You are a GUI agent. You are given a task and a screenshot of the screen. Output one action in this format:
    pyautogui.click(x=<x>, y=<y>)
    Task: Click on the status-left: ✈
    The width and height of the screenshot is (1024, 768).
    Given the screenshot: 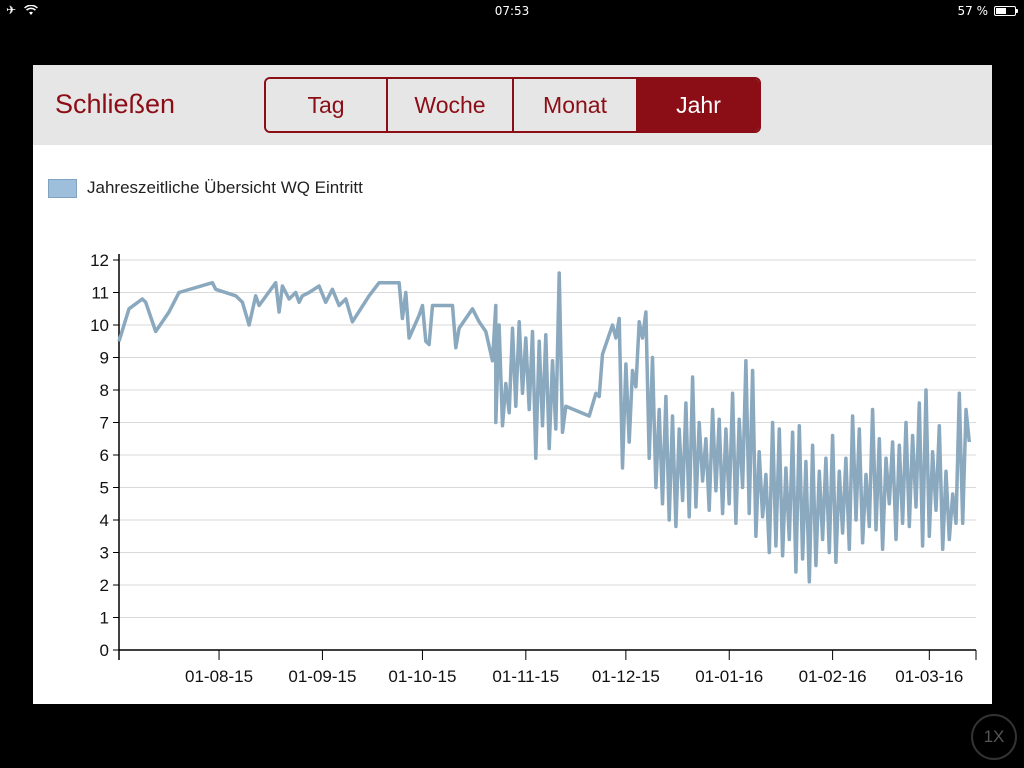 What is the action you would take?
    pyautogui.click(x=22, y=10)
    